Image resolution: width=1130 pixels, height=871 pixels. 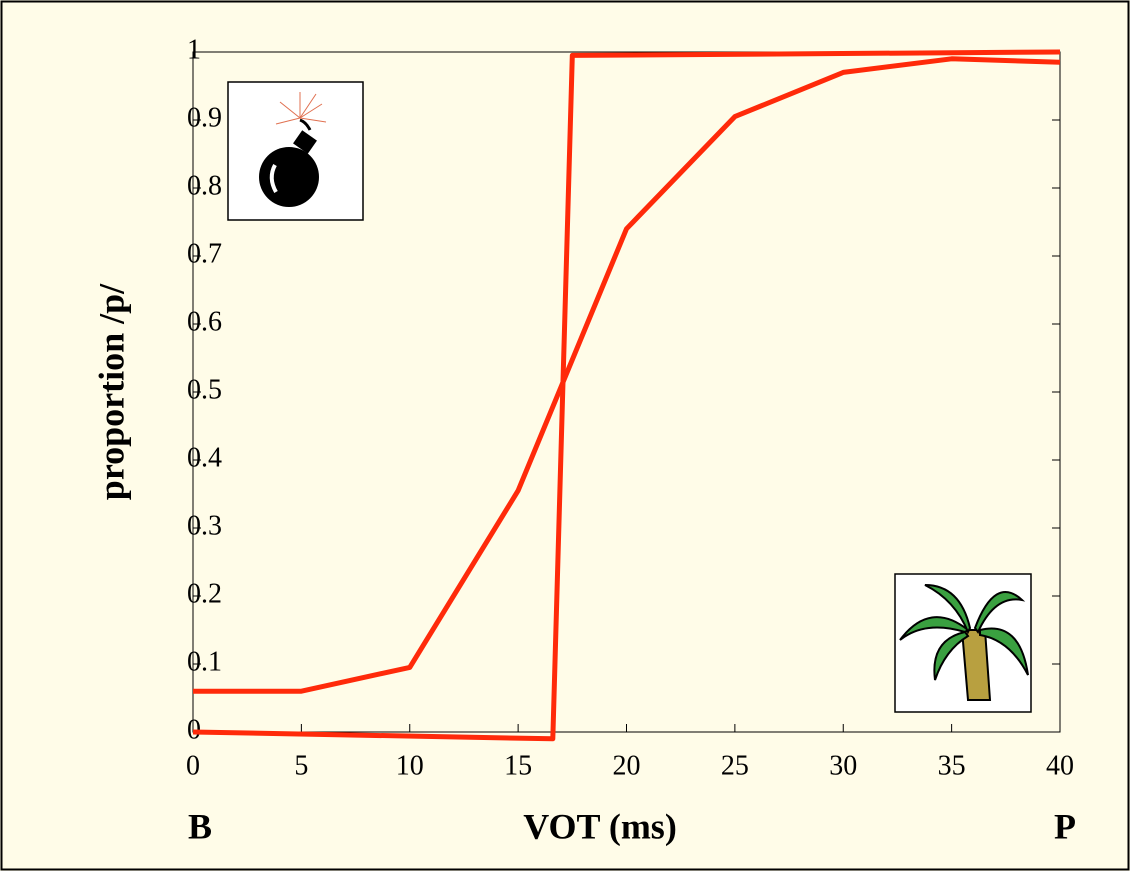 What do you see at coordinates (204, 321) in the screenshot?
I see `y-tick-label: 0.6` at bounding box center [204, 321].